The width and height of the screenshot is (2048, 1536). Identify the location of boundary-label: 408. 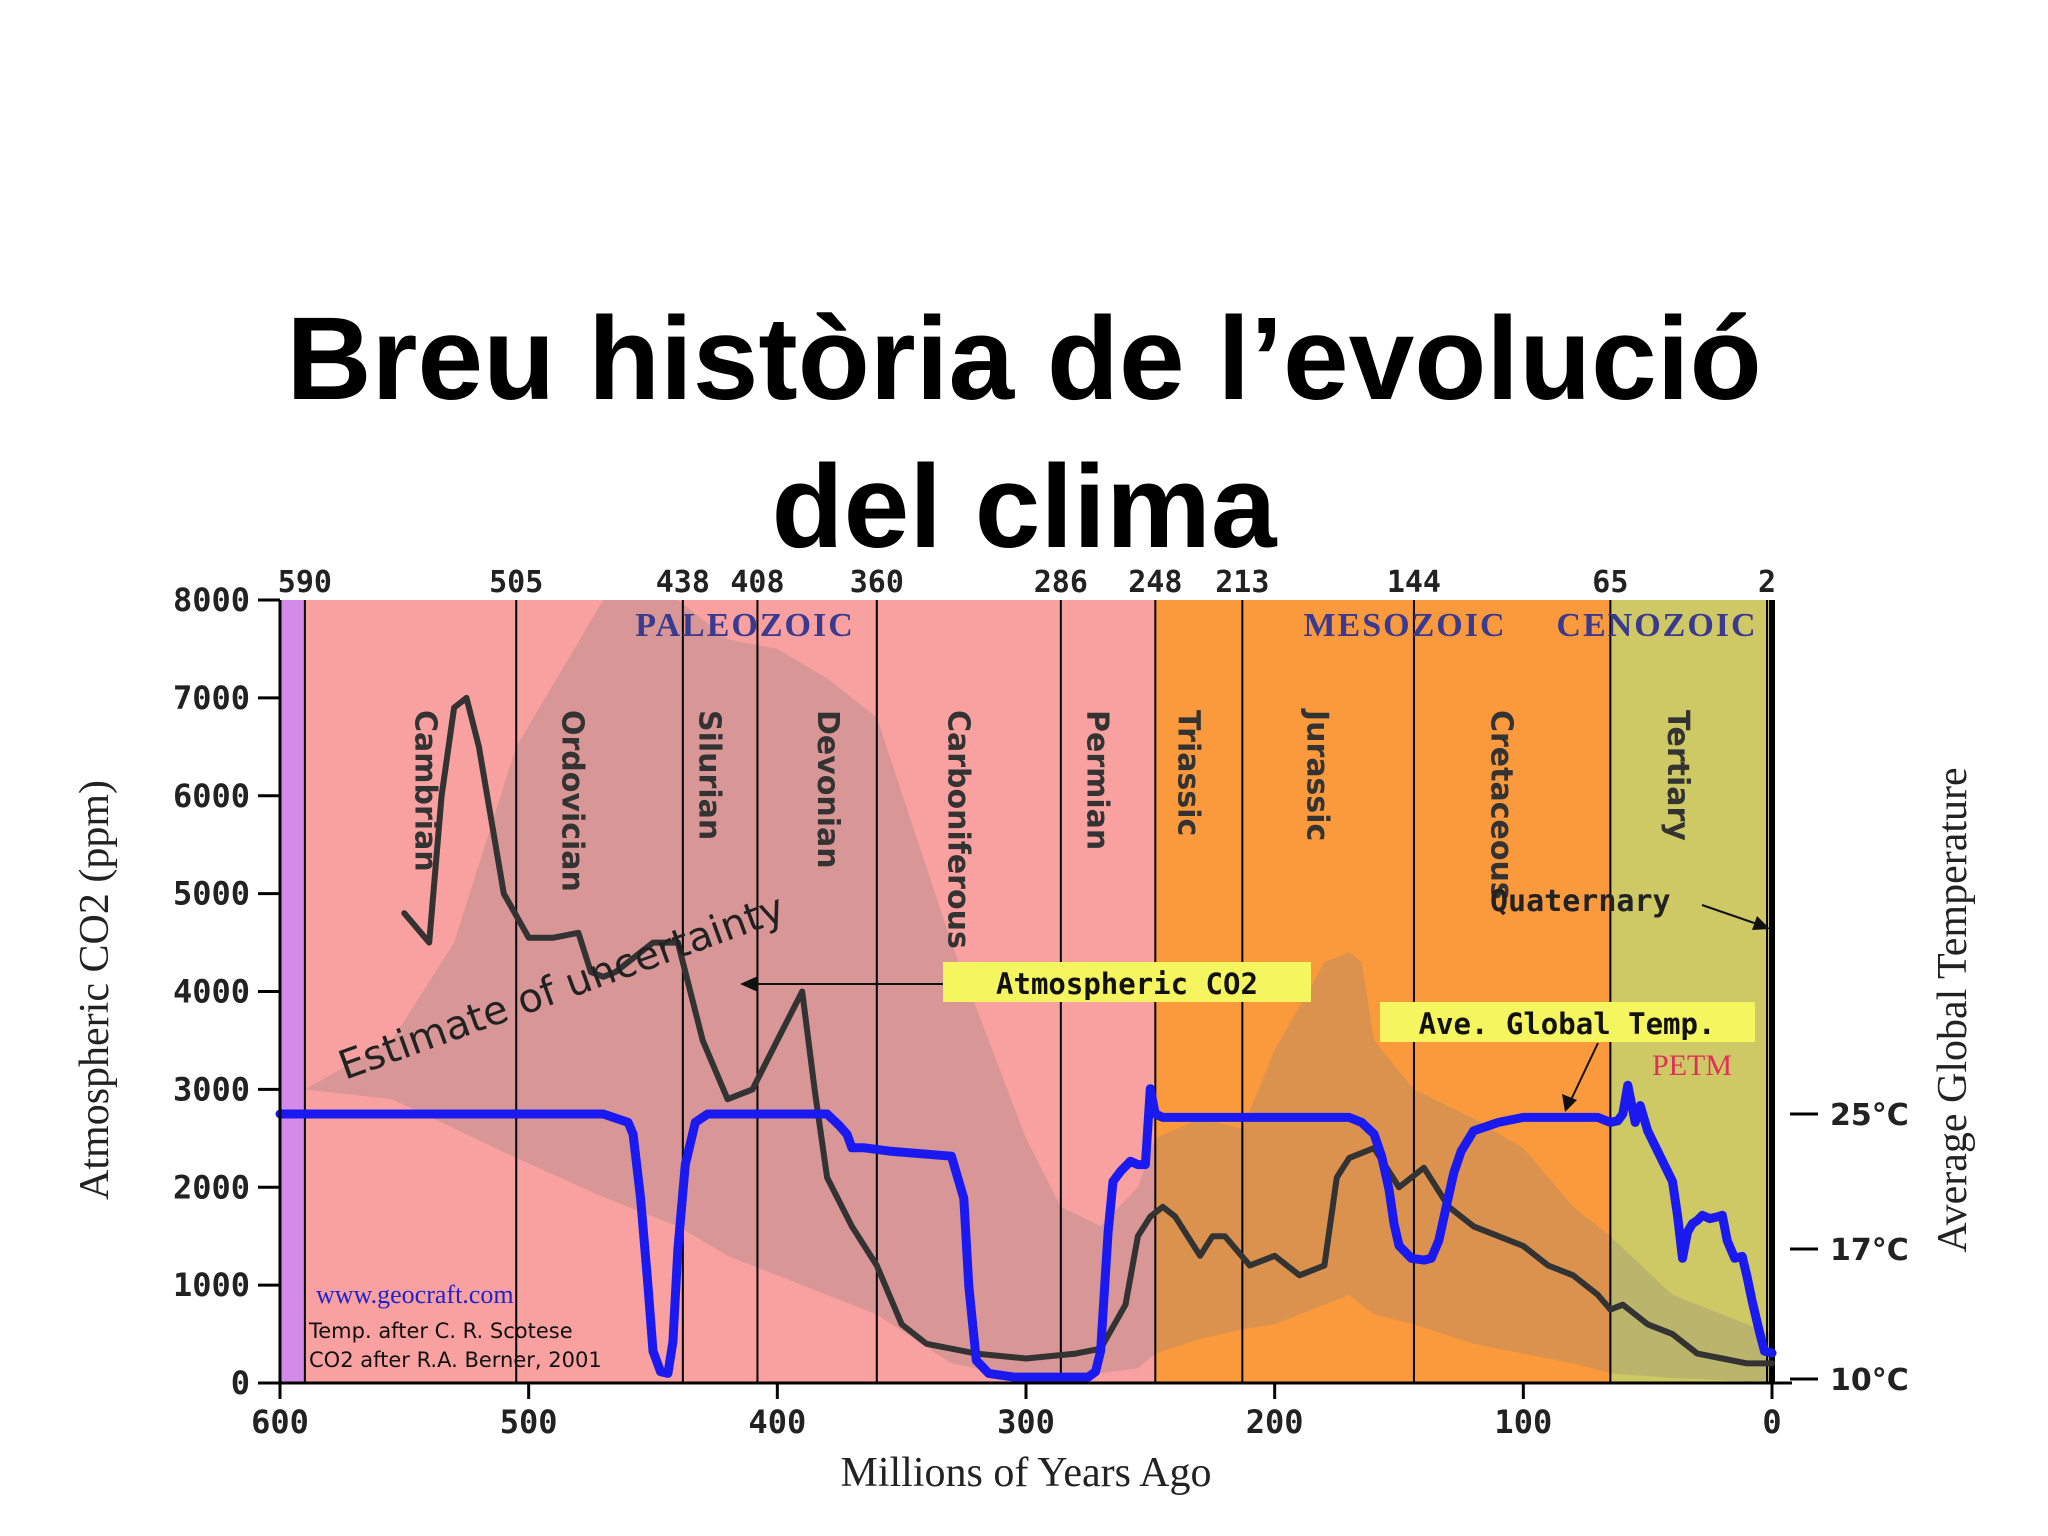
(757, 582).